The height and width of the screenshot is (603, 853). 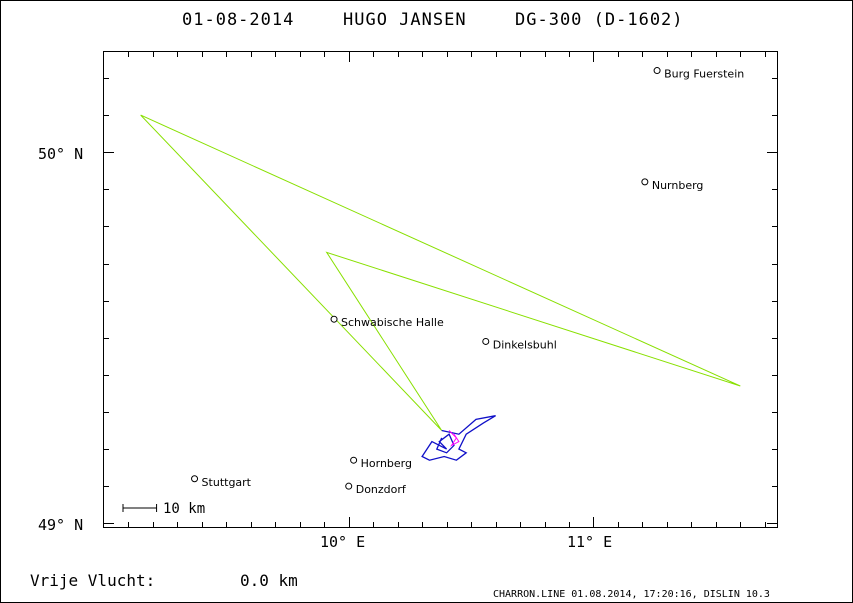 What do you see at coordinates (349, 486) in the screenshot?
I see `town-marker-donzdorf` at bounding box center [349, 486].